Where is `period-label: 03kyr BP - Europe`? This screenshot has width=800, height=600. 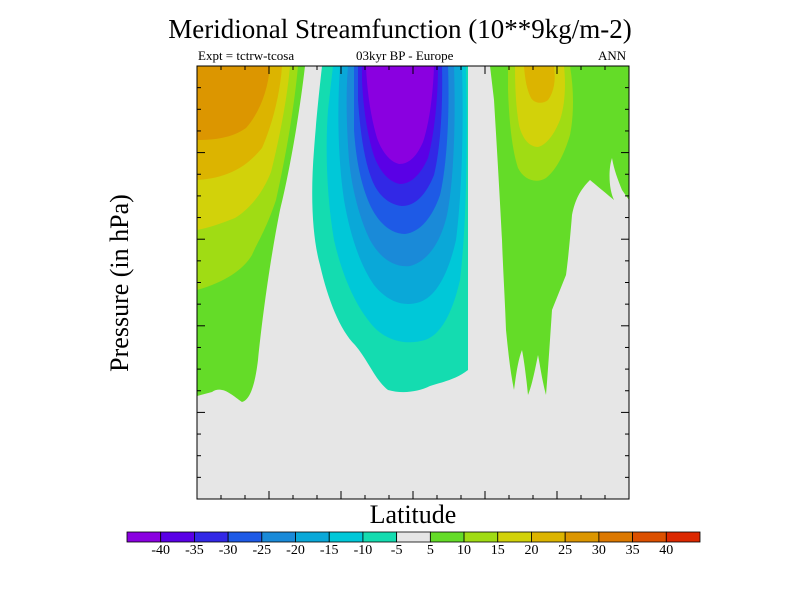 period-label: 03kyr BP - Europe is located at coordinates (405, 55).